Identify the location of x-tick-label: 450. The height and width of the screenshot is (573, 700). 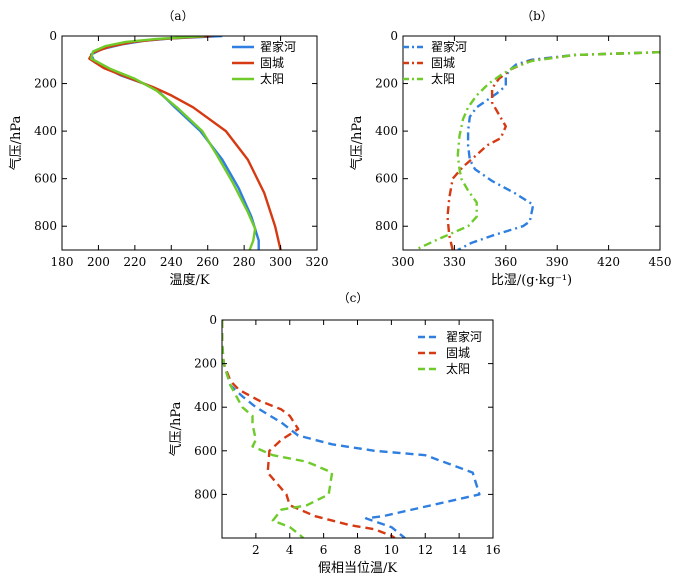
(660, 262).